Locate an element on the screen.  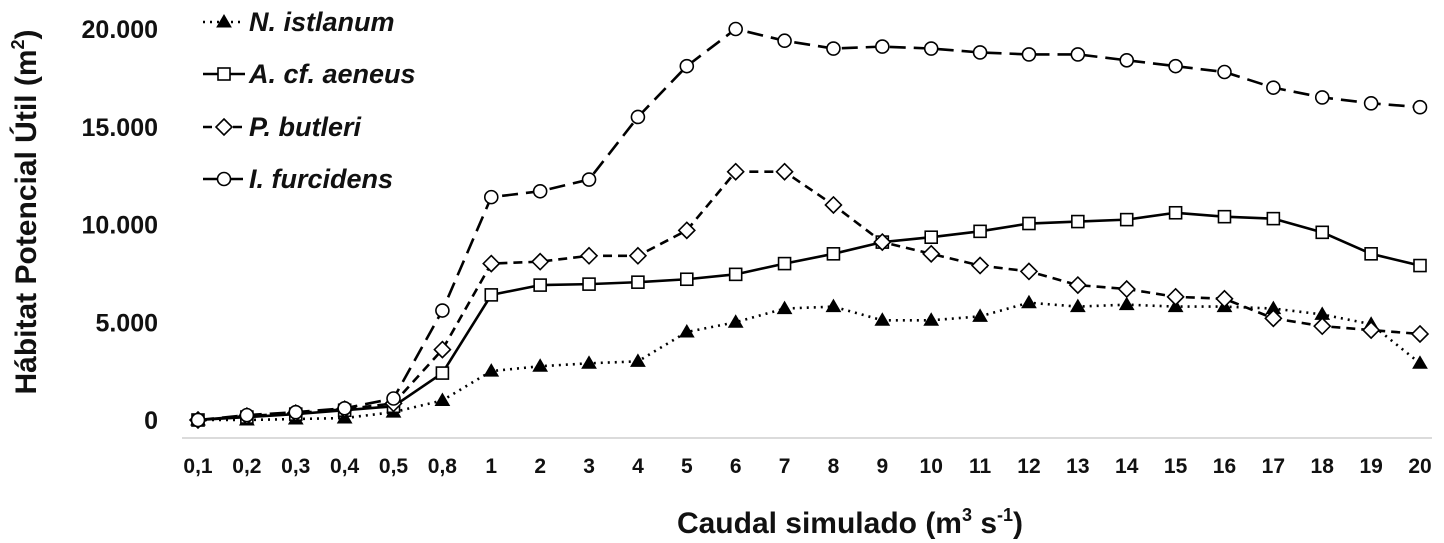
legend-label: A. cf. aeneus is located at coordinates (332, 74).